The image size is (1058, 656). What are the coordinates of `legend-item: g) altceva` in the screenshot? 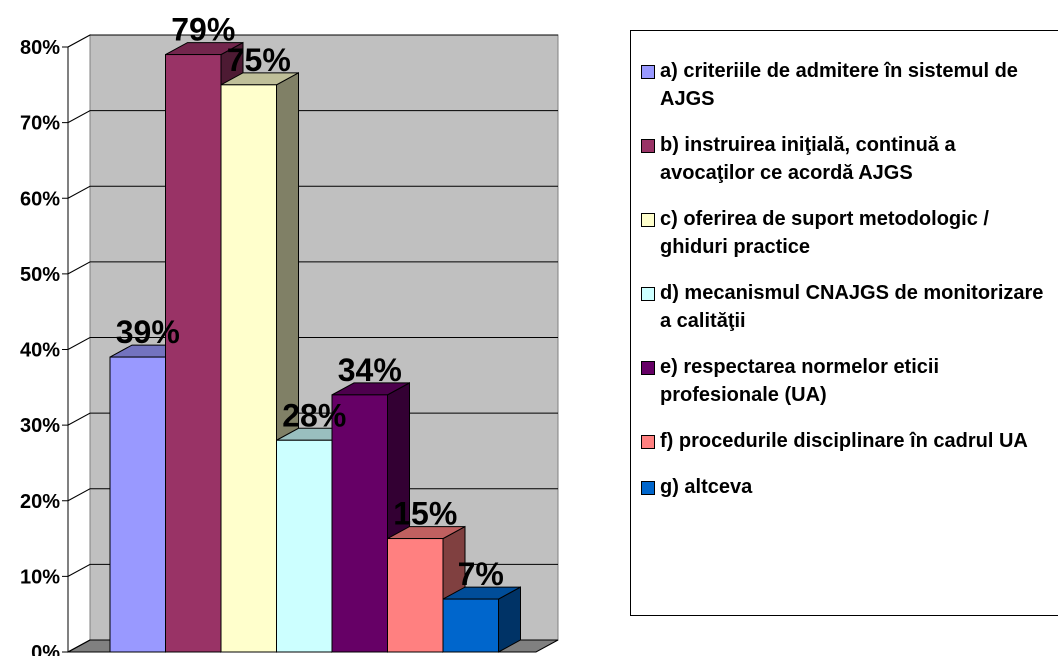 It's located at (849, 487).